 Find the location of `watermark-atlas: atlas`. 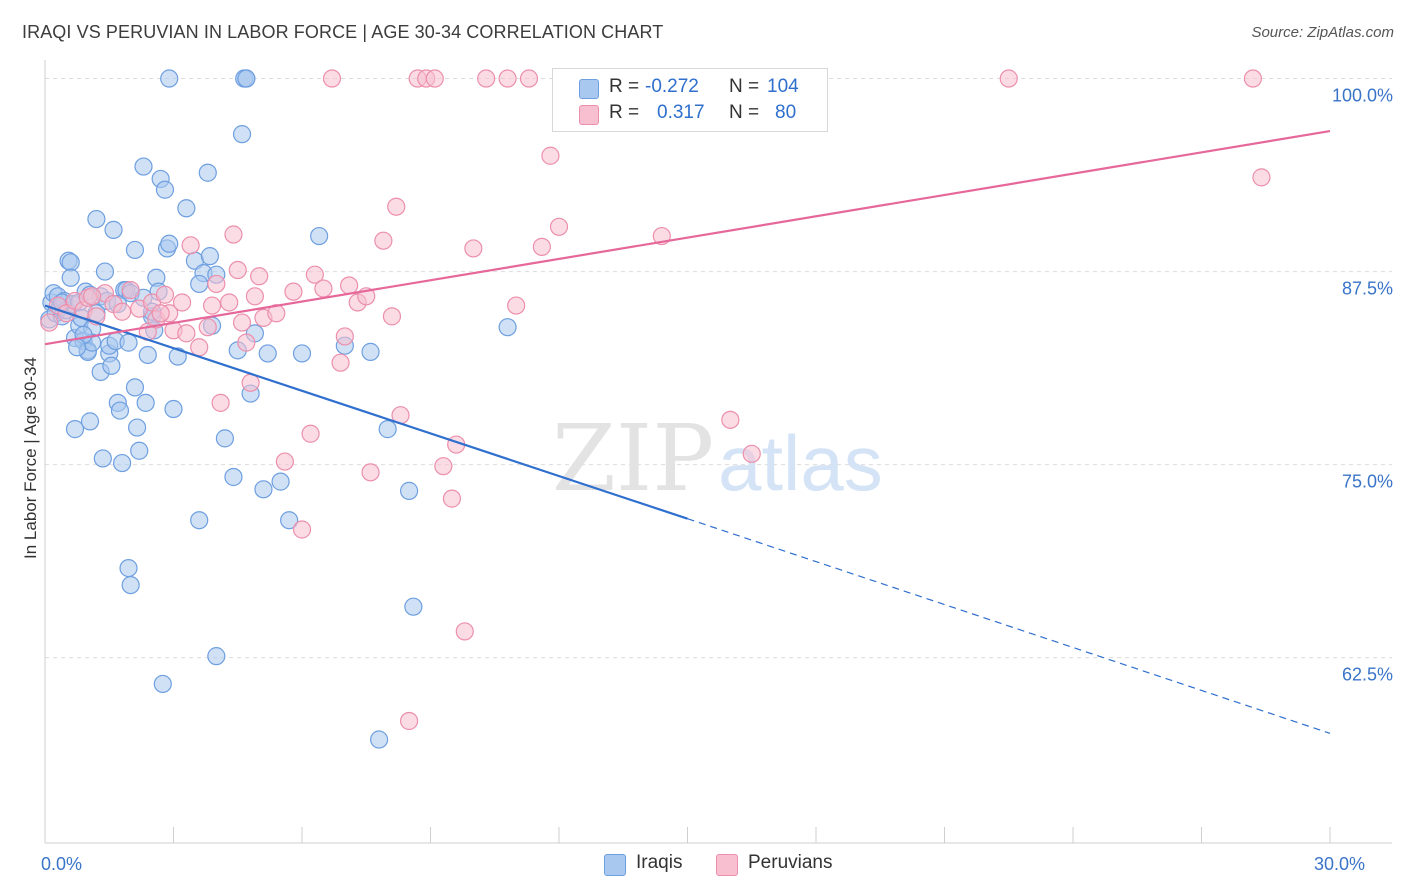

watermark-atlas: atlas is located at coordinates (800, 463).